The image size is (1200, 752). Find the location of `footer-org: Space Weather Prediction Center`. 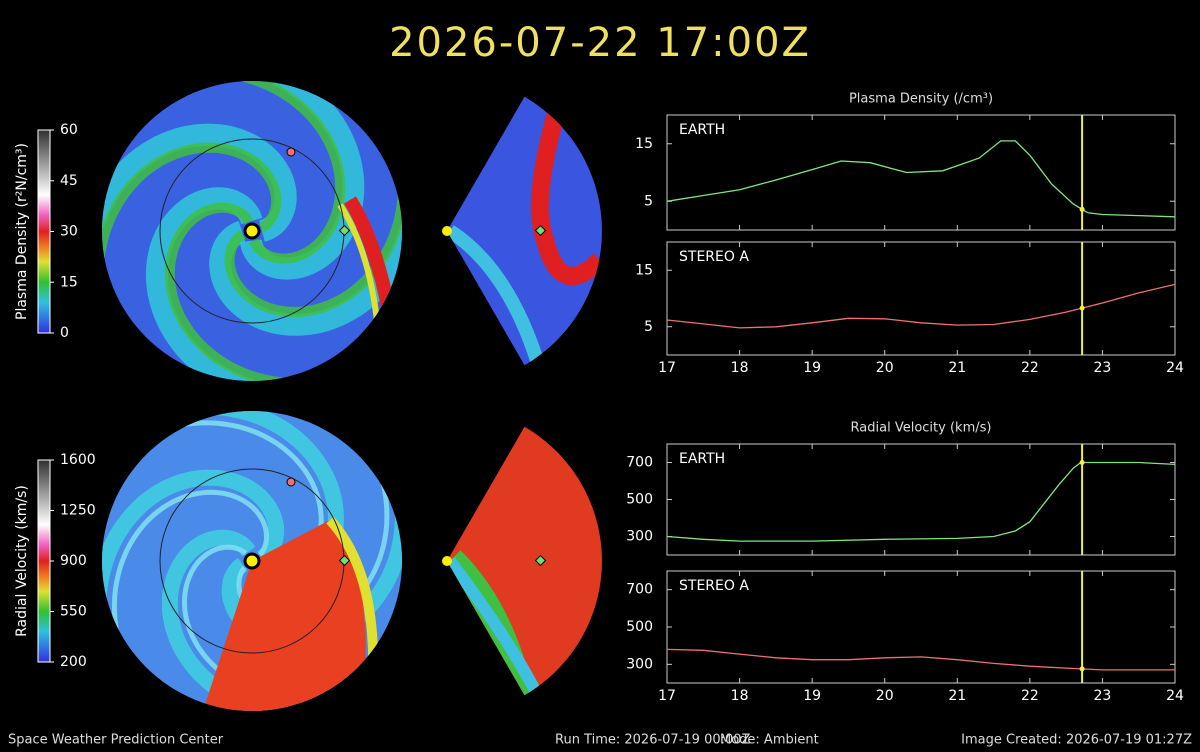

footer-org: Space Weather Prediction Center is located at coordinates (116, 740).